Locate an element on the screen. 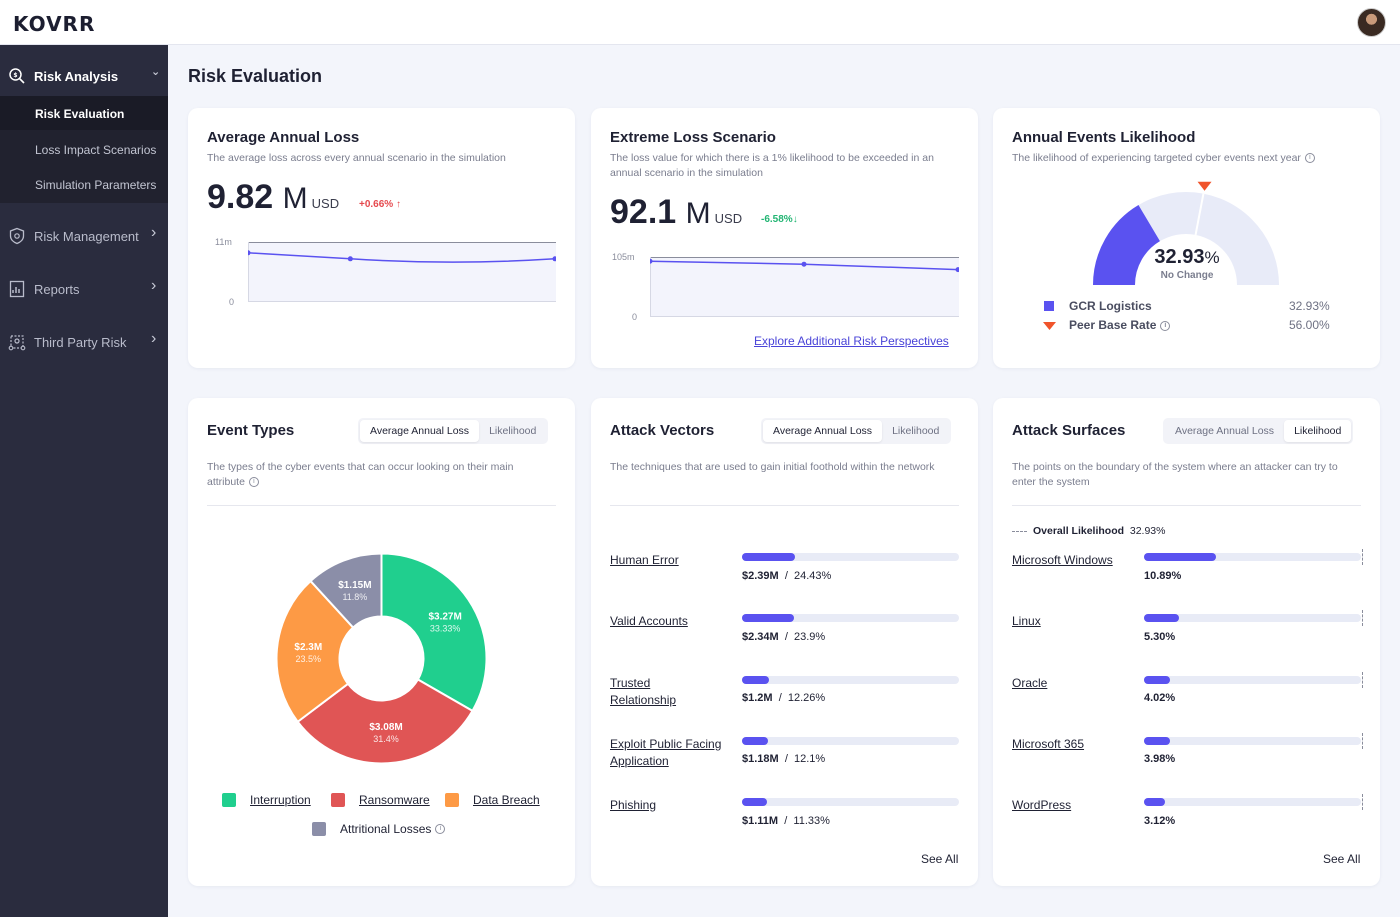 This screenshot has width=1400, height=917. surface-percent: 3.98% is located at coordinates (1160, 759).